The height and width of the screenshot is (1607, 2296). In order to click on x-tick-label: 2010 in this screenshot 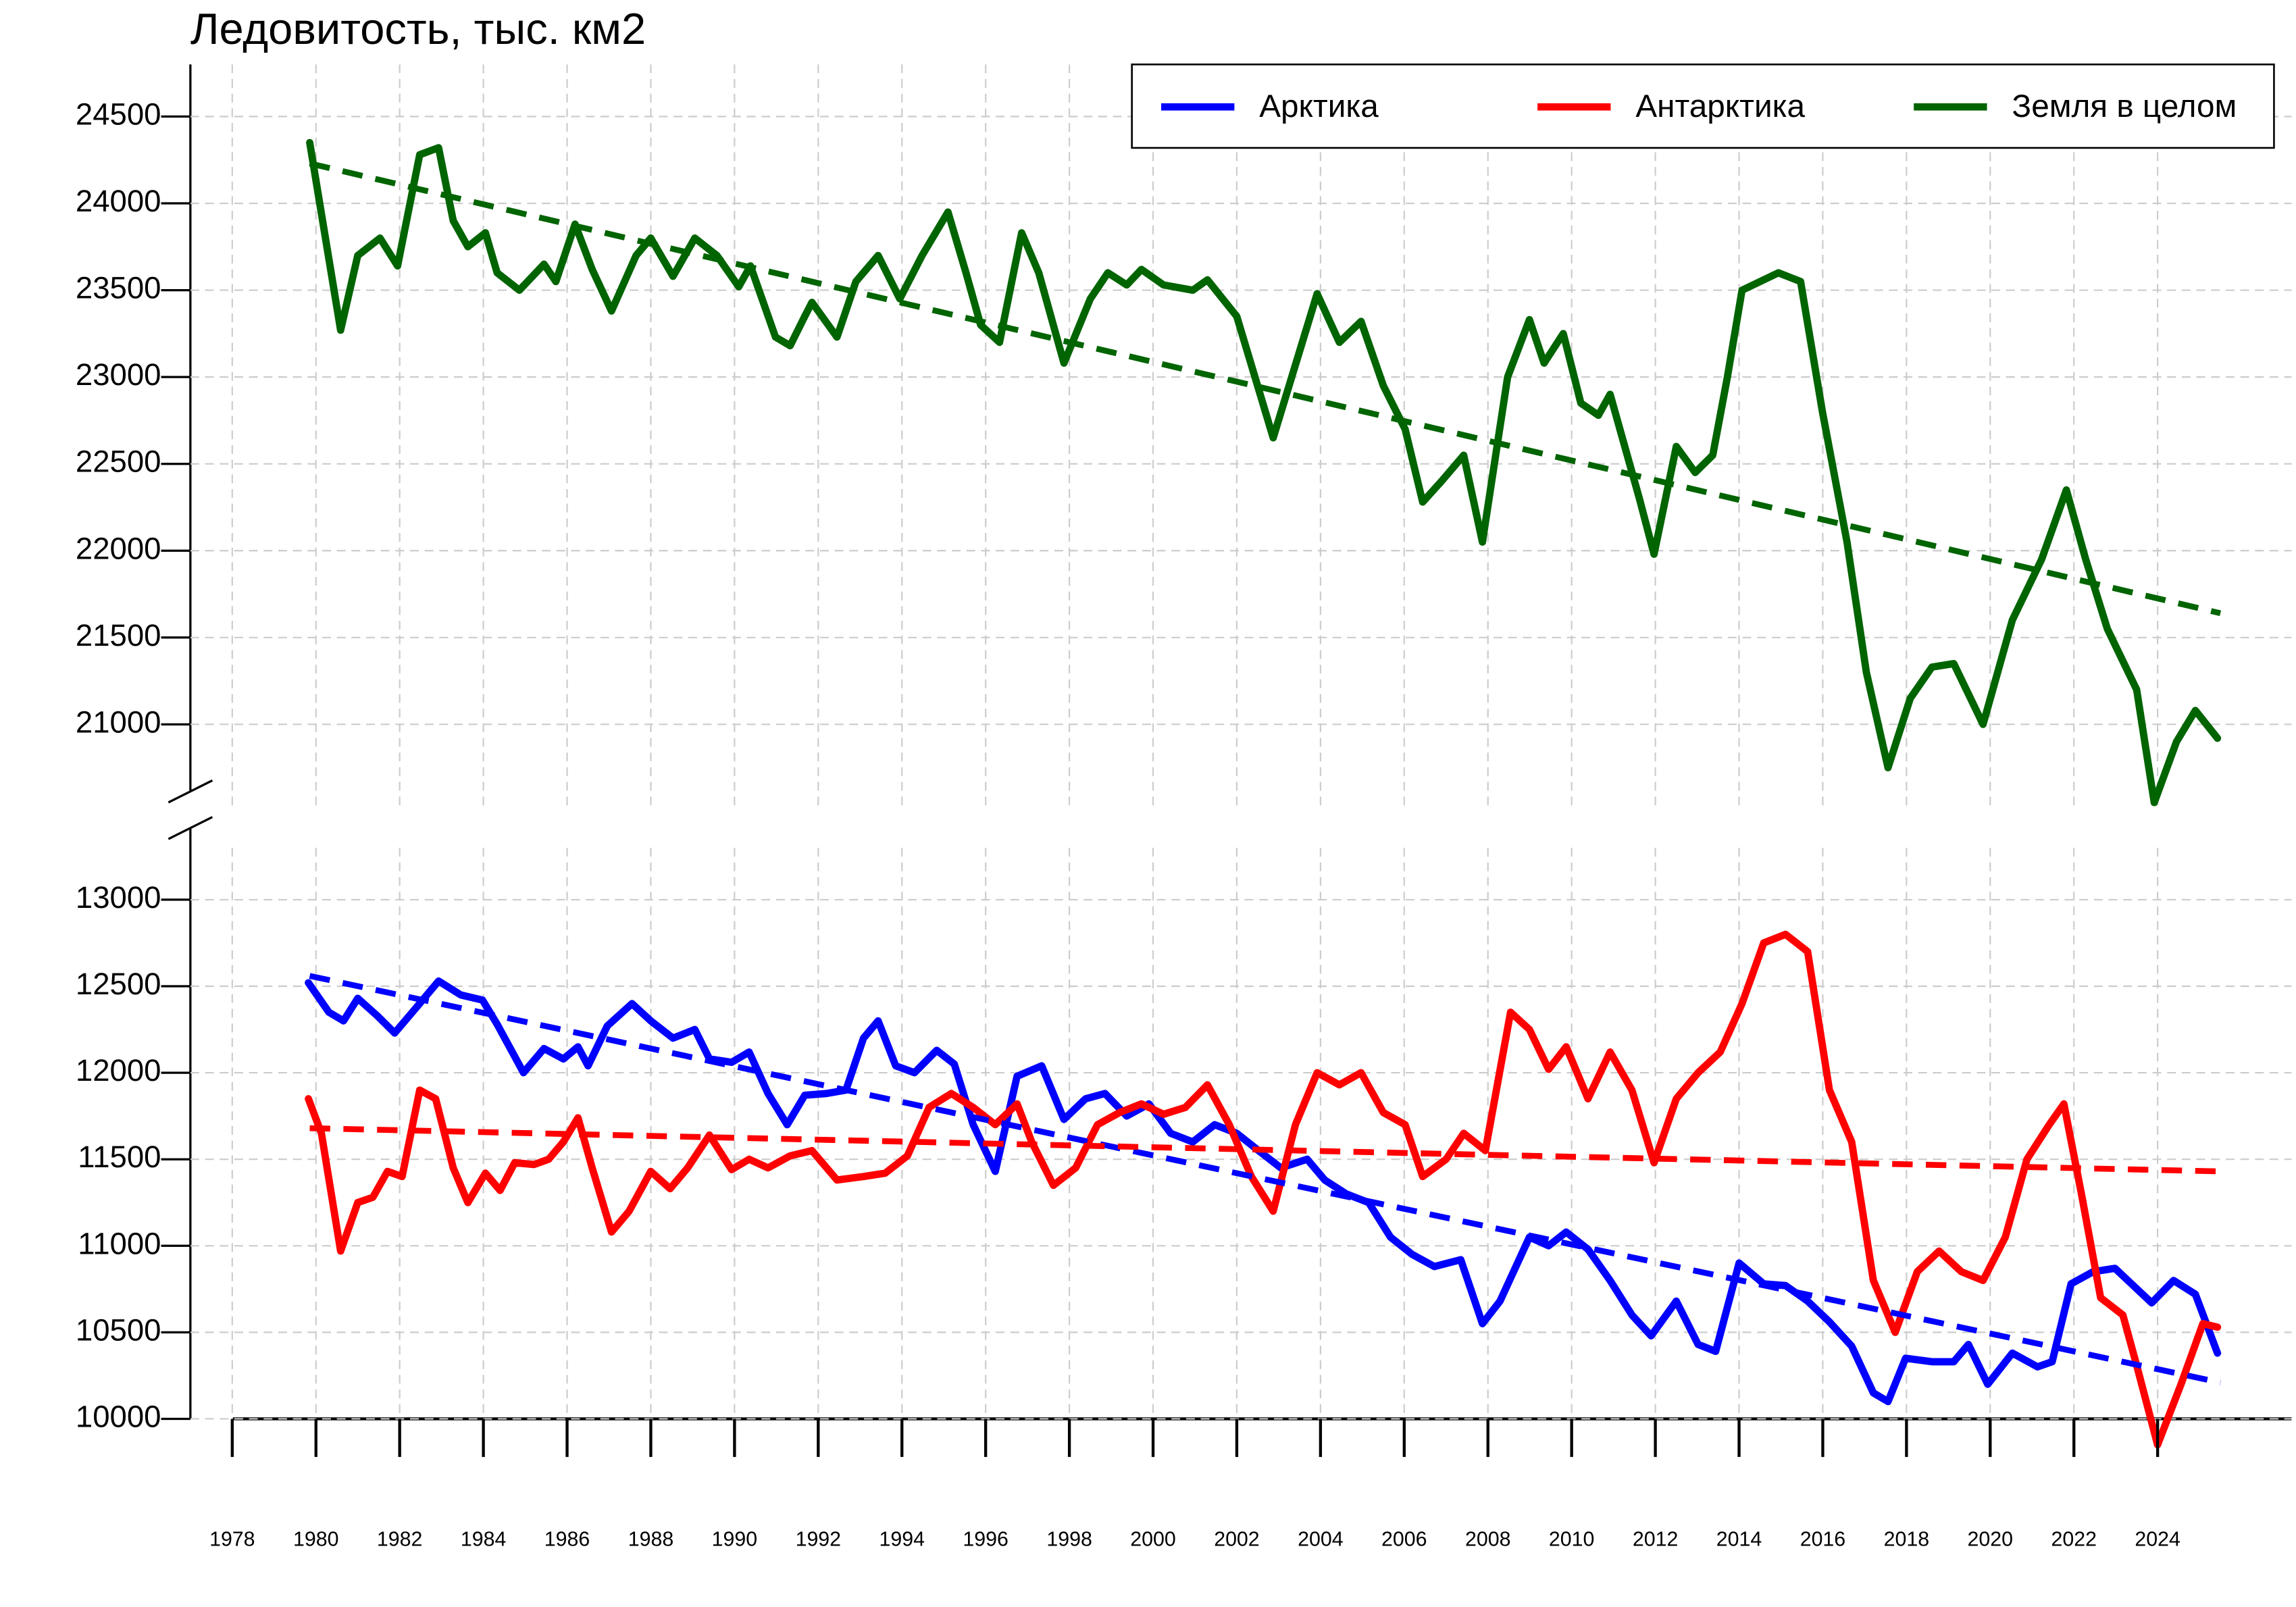, I will do `click(1571, 1539)`.